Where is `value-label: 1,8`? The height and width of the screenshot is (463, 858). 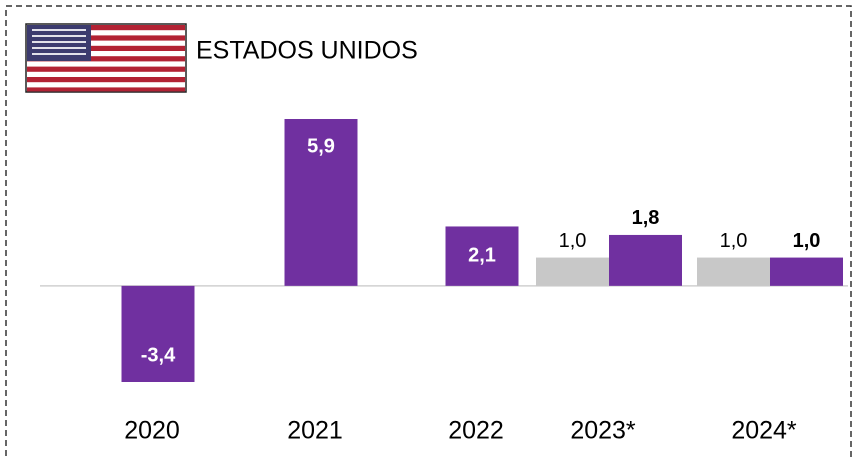
value-label: 1,8 is located at coordinates (646, 218).